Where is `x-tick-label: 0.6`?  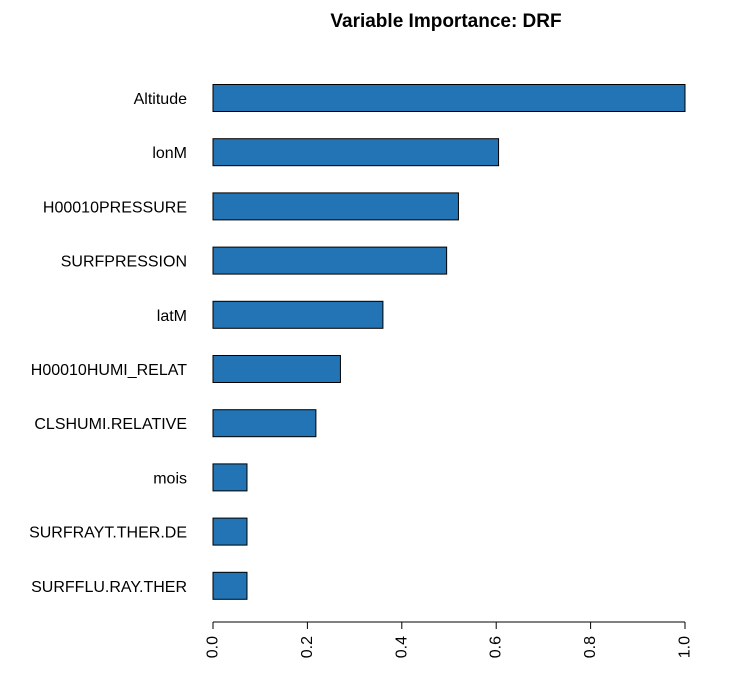 x-tick-label: 0.6 is located at coordinates (496, 647).